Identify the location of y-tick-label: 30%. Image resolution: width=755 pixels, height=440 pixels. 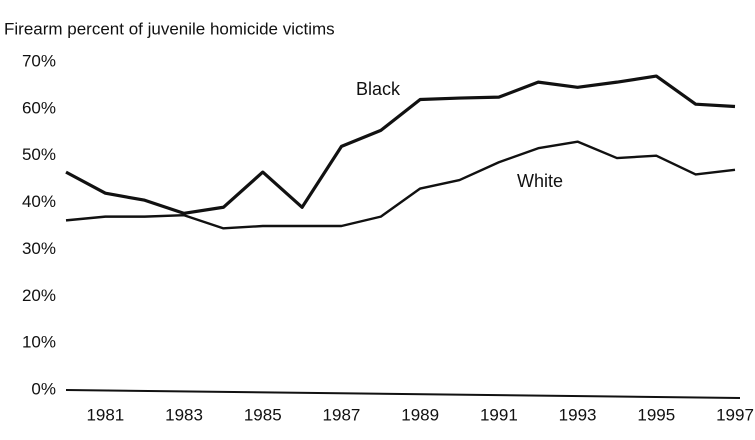
(39, 248).